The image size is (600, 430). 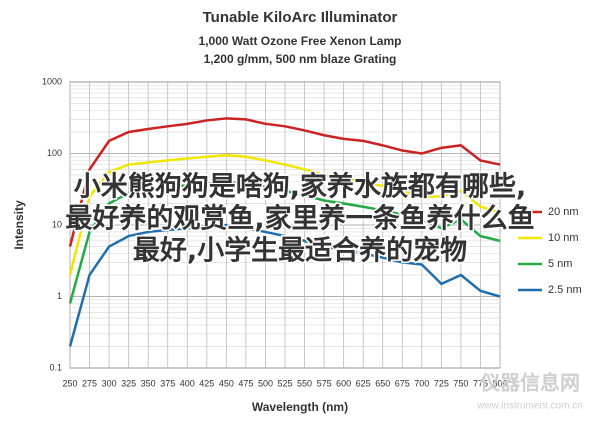 What do you see at coordinates (245, 383) in the screenshot?
I see `x-tick-label: 475` at bounding box center [245, 383].